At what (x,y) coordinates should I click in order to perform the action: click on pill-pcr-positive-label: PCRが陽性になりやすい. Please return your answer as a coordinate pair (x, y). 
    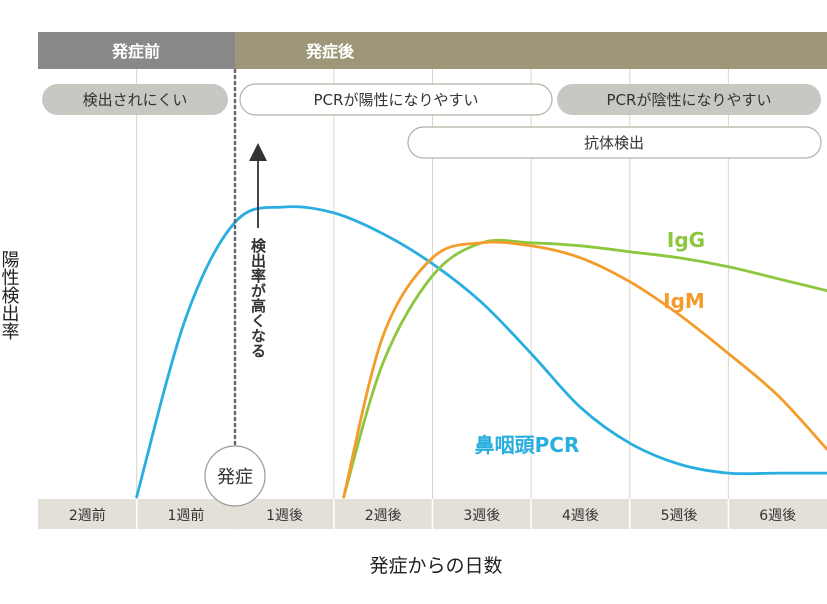
    Looking at the image, I should click on (396, 100).